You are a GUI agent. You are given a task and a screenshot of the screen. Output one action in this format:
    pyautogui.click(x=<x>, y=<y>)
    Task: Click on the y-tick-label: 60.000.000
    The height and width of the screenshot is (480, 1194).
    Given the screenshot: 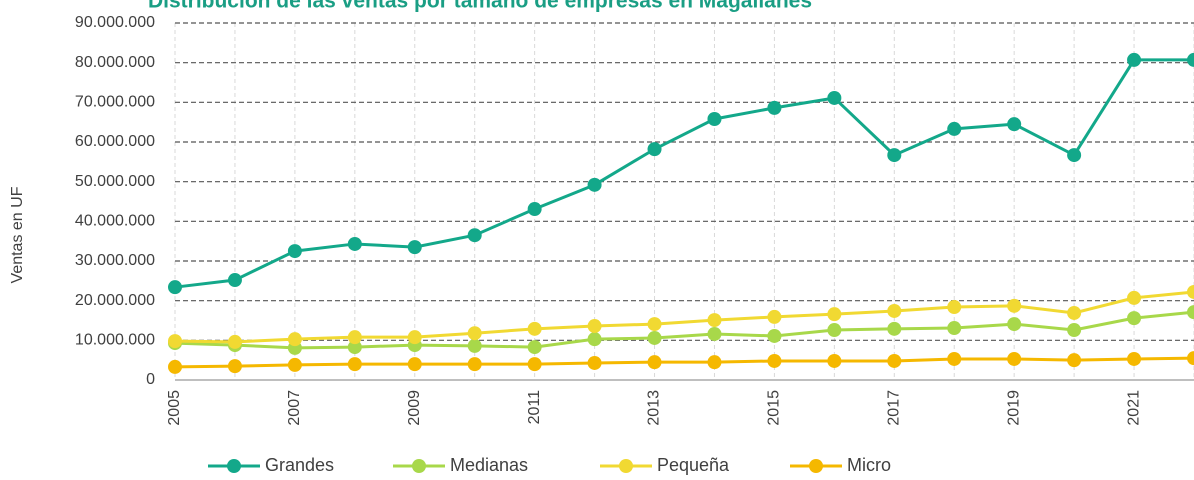 What is the action you would take?
    pyautogui.click(x=115, y=141)
    